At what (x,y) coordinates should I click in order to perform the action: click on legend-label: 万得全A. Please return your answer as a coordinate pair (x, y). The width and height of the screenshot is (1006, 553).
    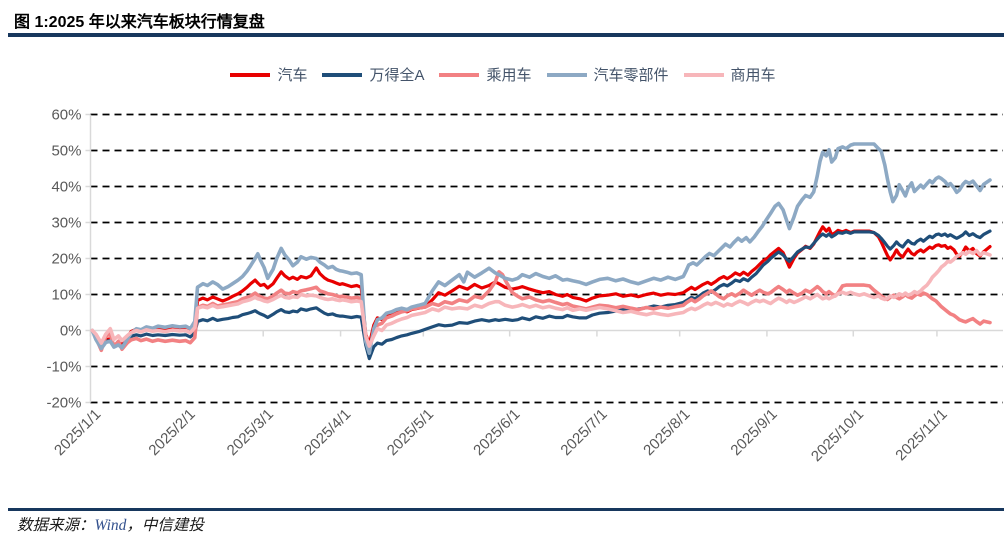
    Looking at the image, I should click on (397, 75).